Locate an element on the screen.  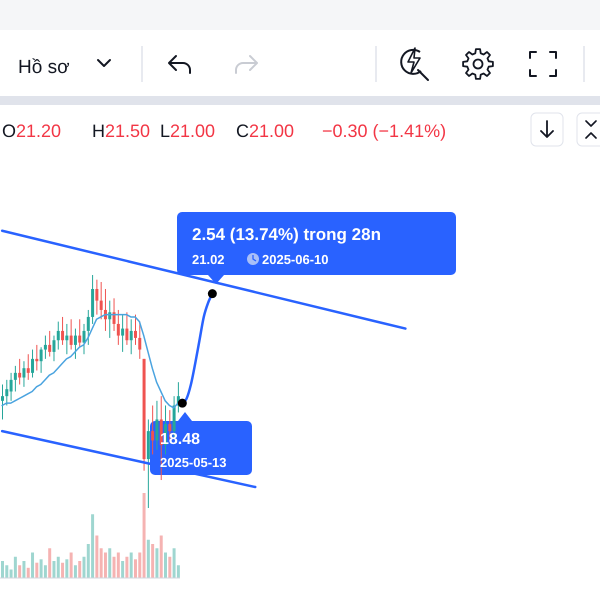
text: 2025-06-10 is located at coordinates (295, 259).